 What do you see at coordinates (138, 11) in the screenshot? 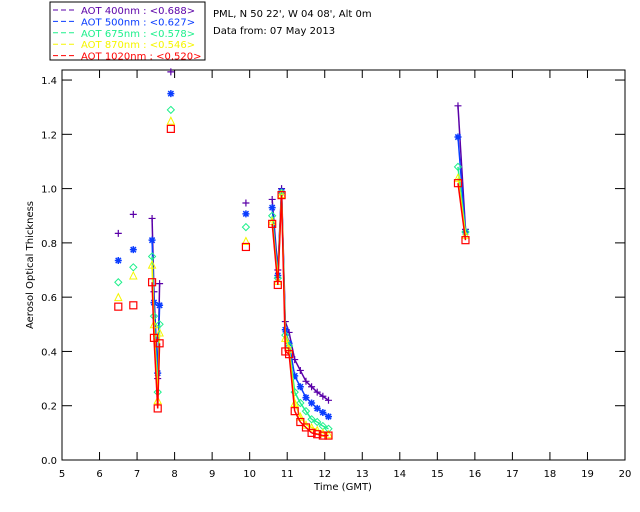
I see `legend-label: AOT 400nm : <0.688>` at bounding box center [138, 11].